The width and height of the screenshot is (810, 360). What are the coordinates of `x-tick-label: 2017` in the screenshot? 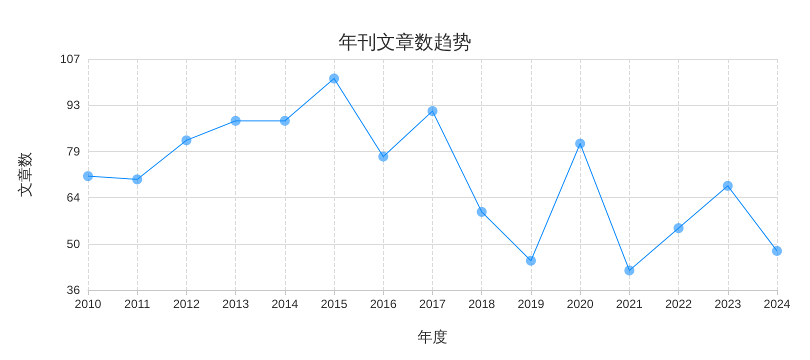 It's located at (432, 304).